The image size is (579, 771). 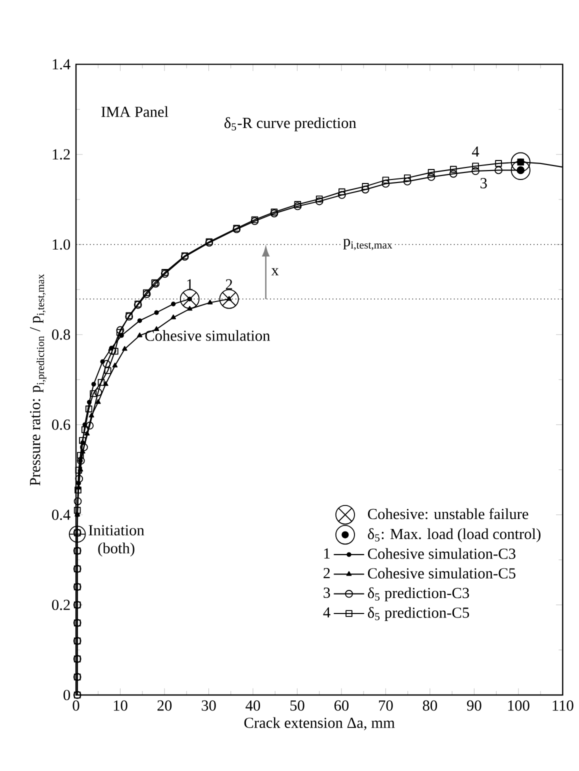 I want to click on x-tick-label: 0, so click(x=76, y=705).